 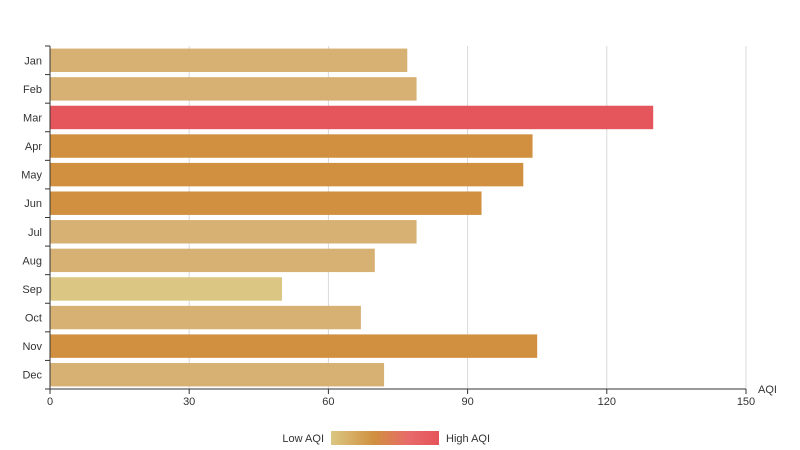 I want to click on x-tick-label-150: 150, so click(x=746, y=402).